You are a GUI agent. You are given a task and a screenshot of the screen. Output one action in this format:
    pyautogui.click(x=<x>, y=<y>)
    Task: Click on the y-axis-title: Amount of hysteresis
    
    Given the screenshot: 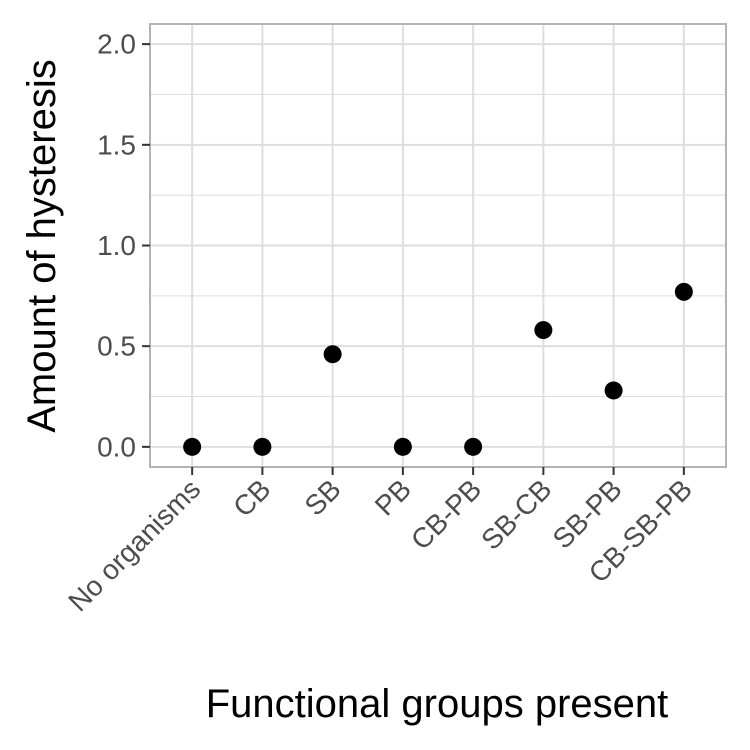 What is the action you would take?
    pyautogui.click(x=42, y=246)
    